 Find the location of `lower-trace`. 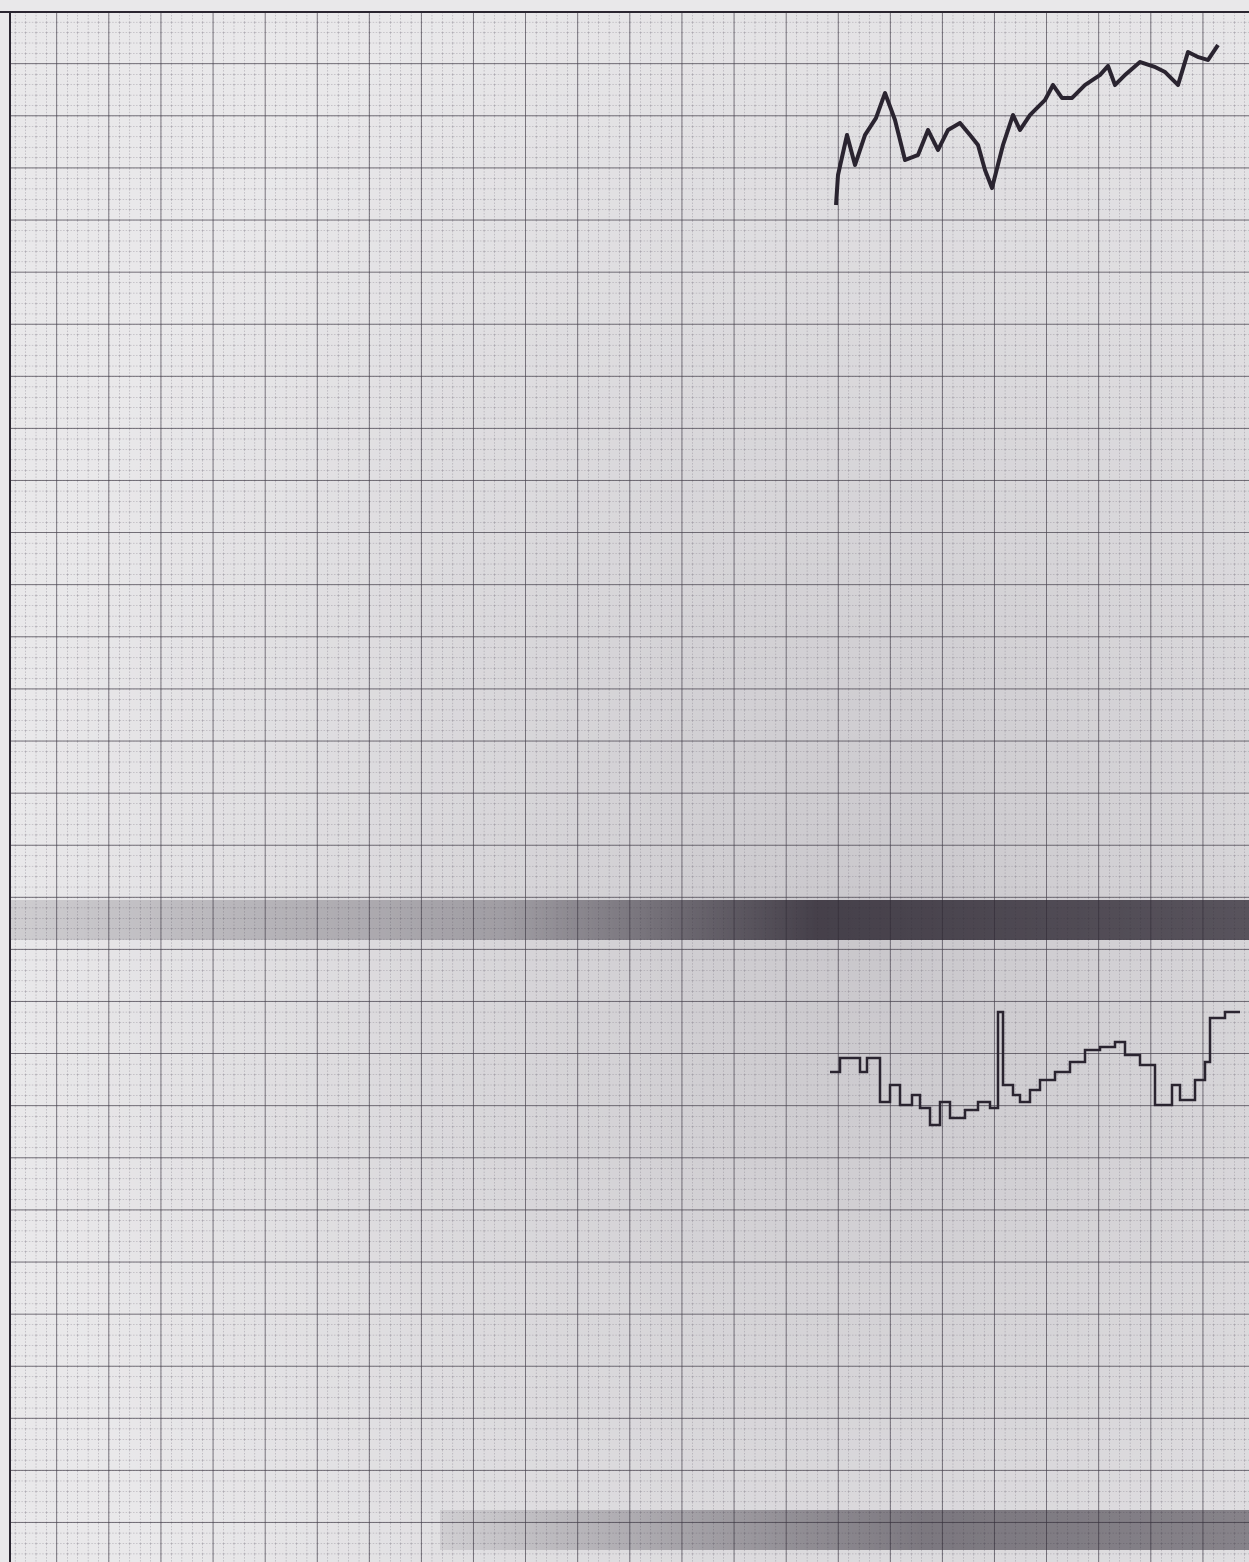

lower-trace is located at coordinates (1035, 1068).